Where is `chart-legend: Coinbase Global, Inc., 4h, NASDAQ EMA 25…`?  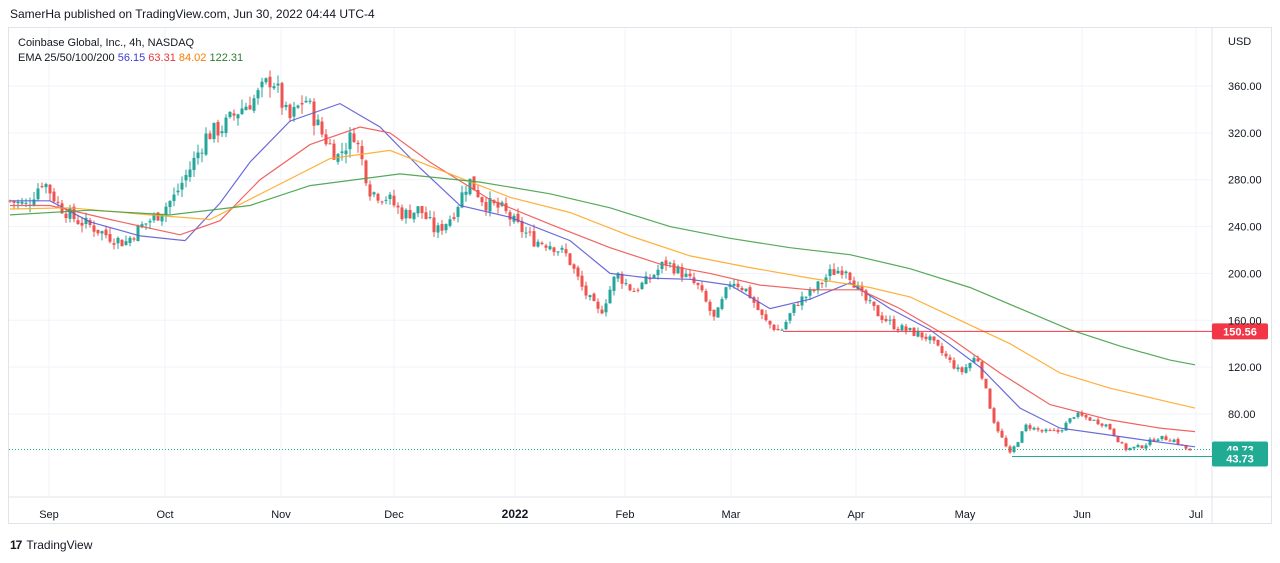 chart-legend: Coinbase Global, Inc., 4h, NASDAQ EMA 25… is located at coordinates (130, 51).